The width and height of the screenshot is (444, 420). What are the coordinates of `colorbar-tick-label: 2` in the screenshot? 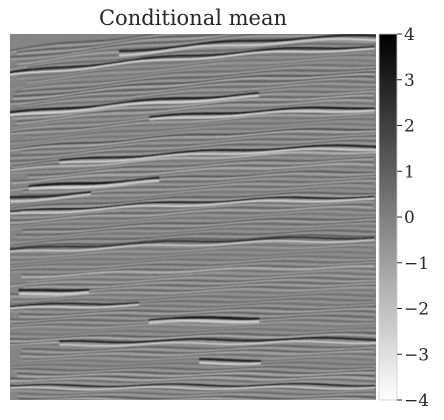 It's located at (409, 127).